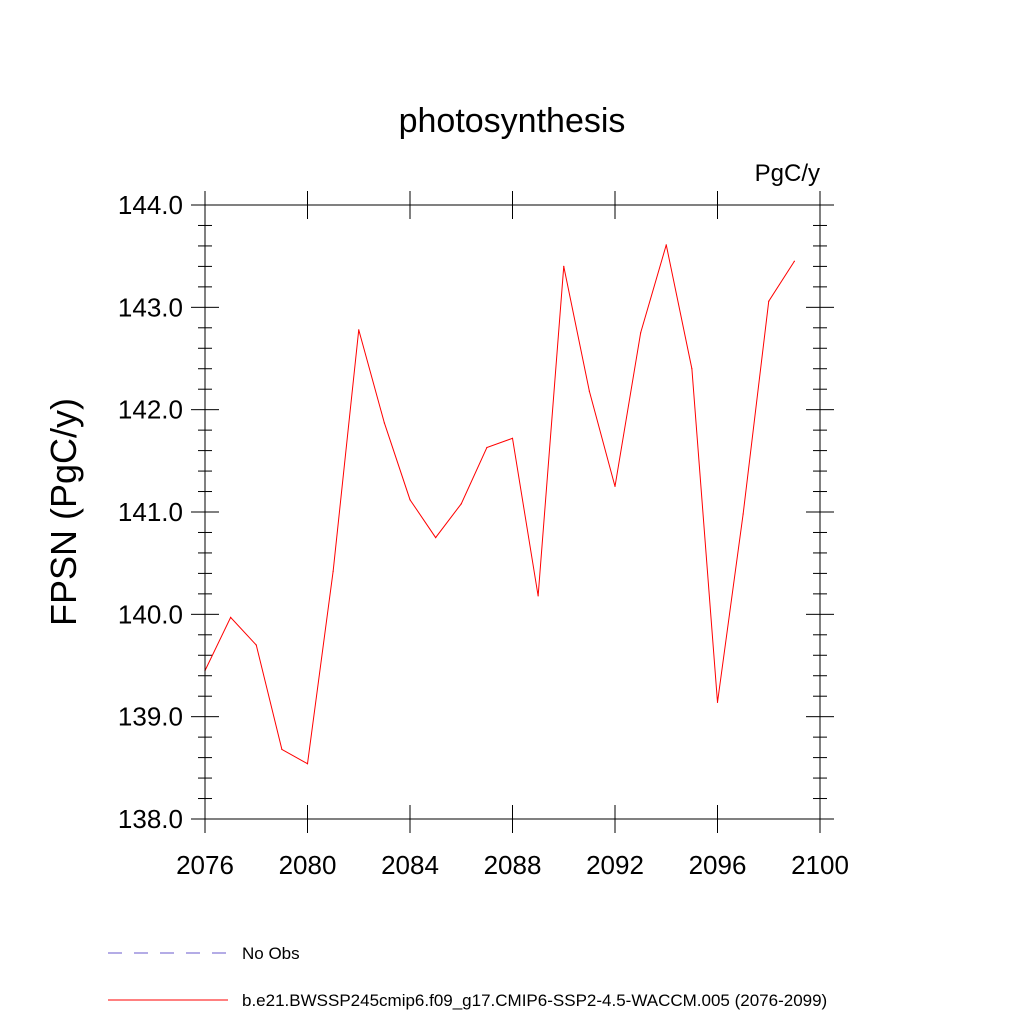 Image resolution: width=1024 pixels, height=1024 pixels. I want to click on y-tick-label: 140.0, so click(150, 614).